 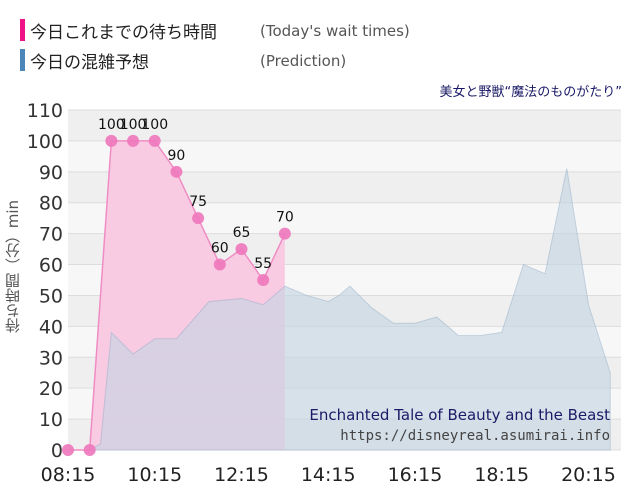 What do you see at coordinates (51, 420) in the screenshot?
I see `y-tick-label: 10` at bounding box center [51, 420].